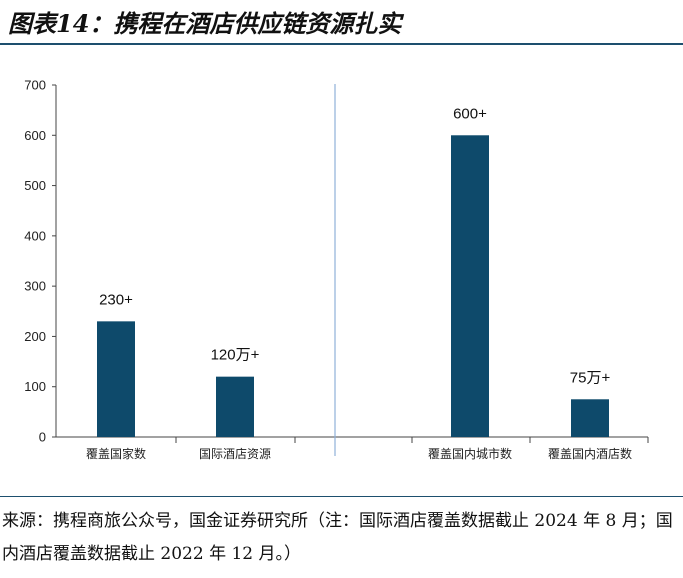 This screenshot has width=683, height=578. Describe the element at coordinates (35, 286) in the screenshot. I see `y-tick-label: 300` at that location.